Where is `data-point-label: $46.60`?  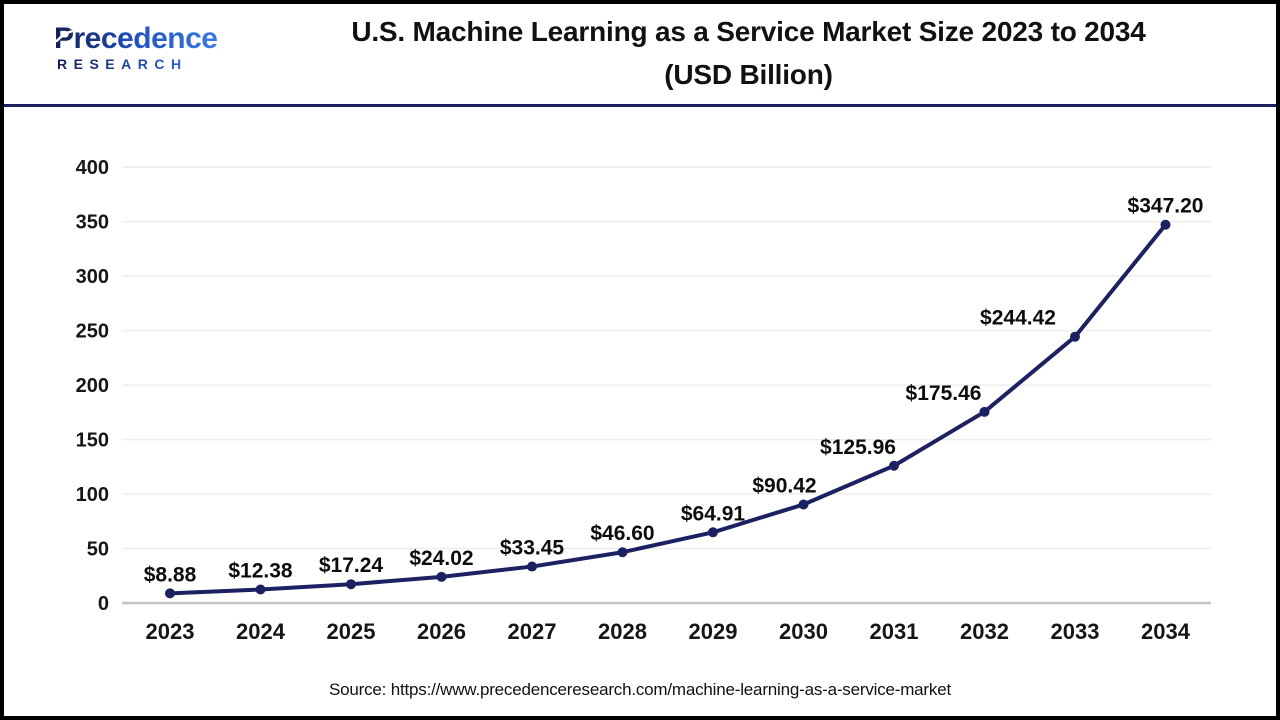
data-point-label: $46.60 is located at coordinates (622, 533).